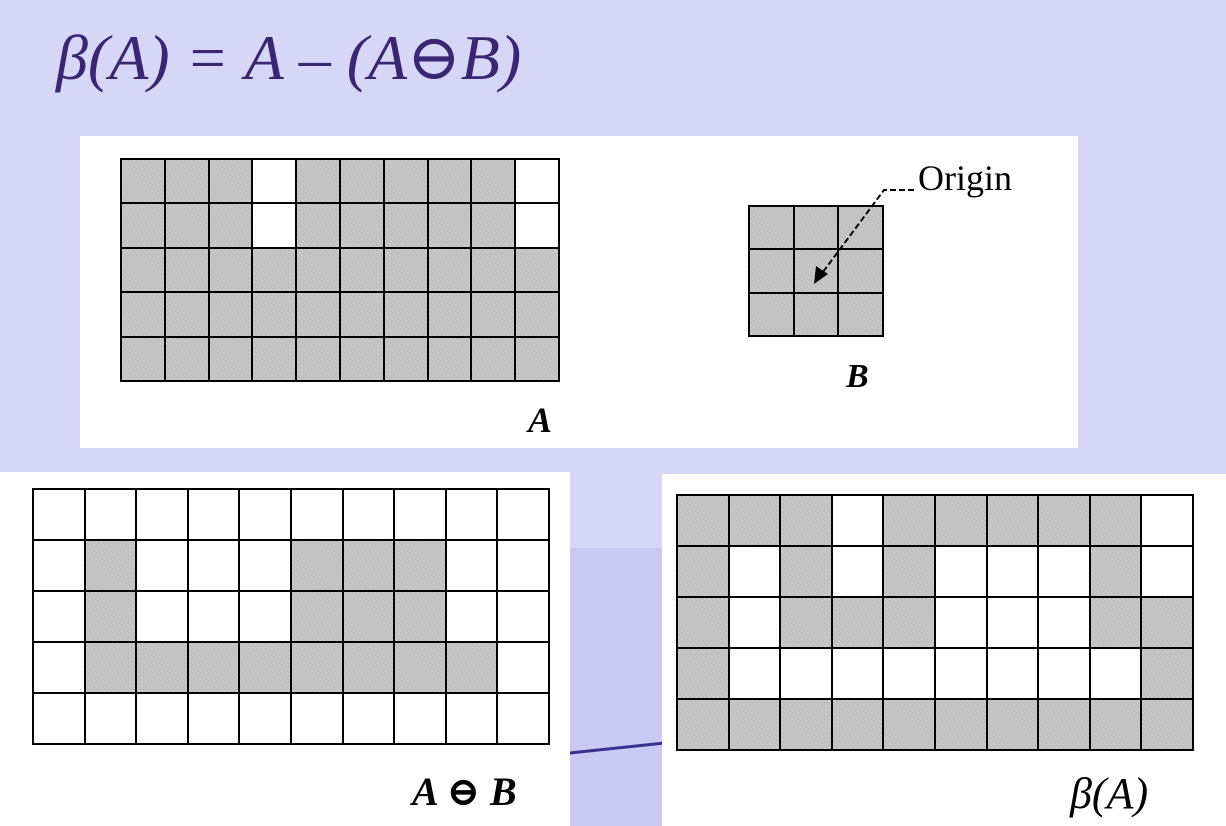  Describe the element at coordinates (965, 178) in the screenshot. I see `origin-label: Origin` at that location.